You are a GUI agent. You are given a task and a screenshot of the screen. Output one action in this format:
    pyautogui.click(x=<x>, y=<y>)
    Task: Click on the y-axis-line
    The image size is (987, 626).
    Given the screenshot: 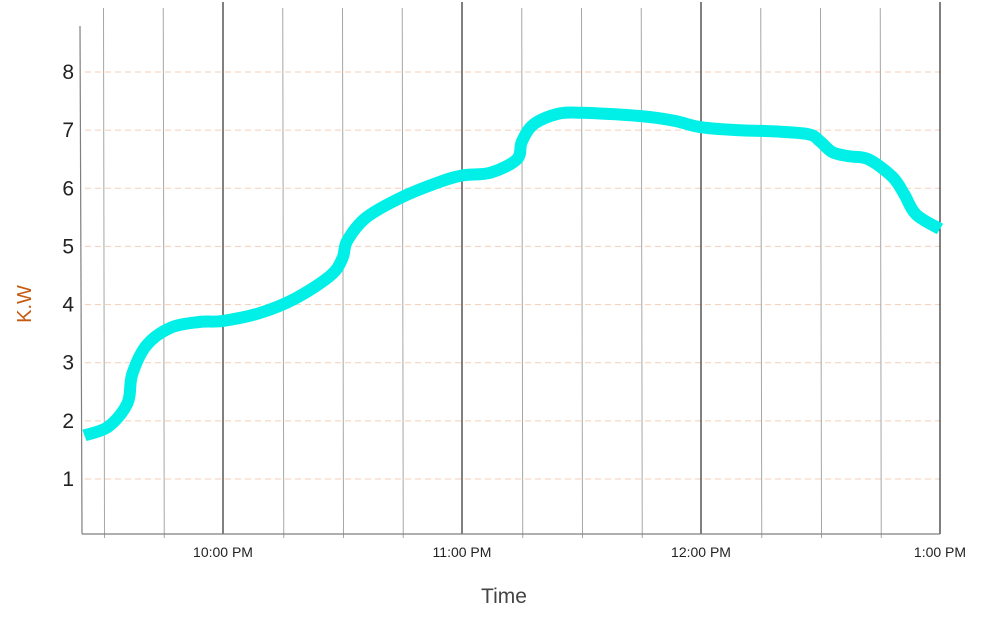 What is the action you would take?
    pyautogui.click(x=81, y=280)
    